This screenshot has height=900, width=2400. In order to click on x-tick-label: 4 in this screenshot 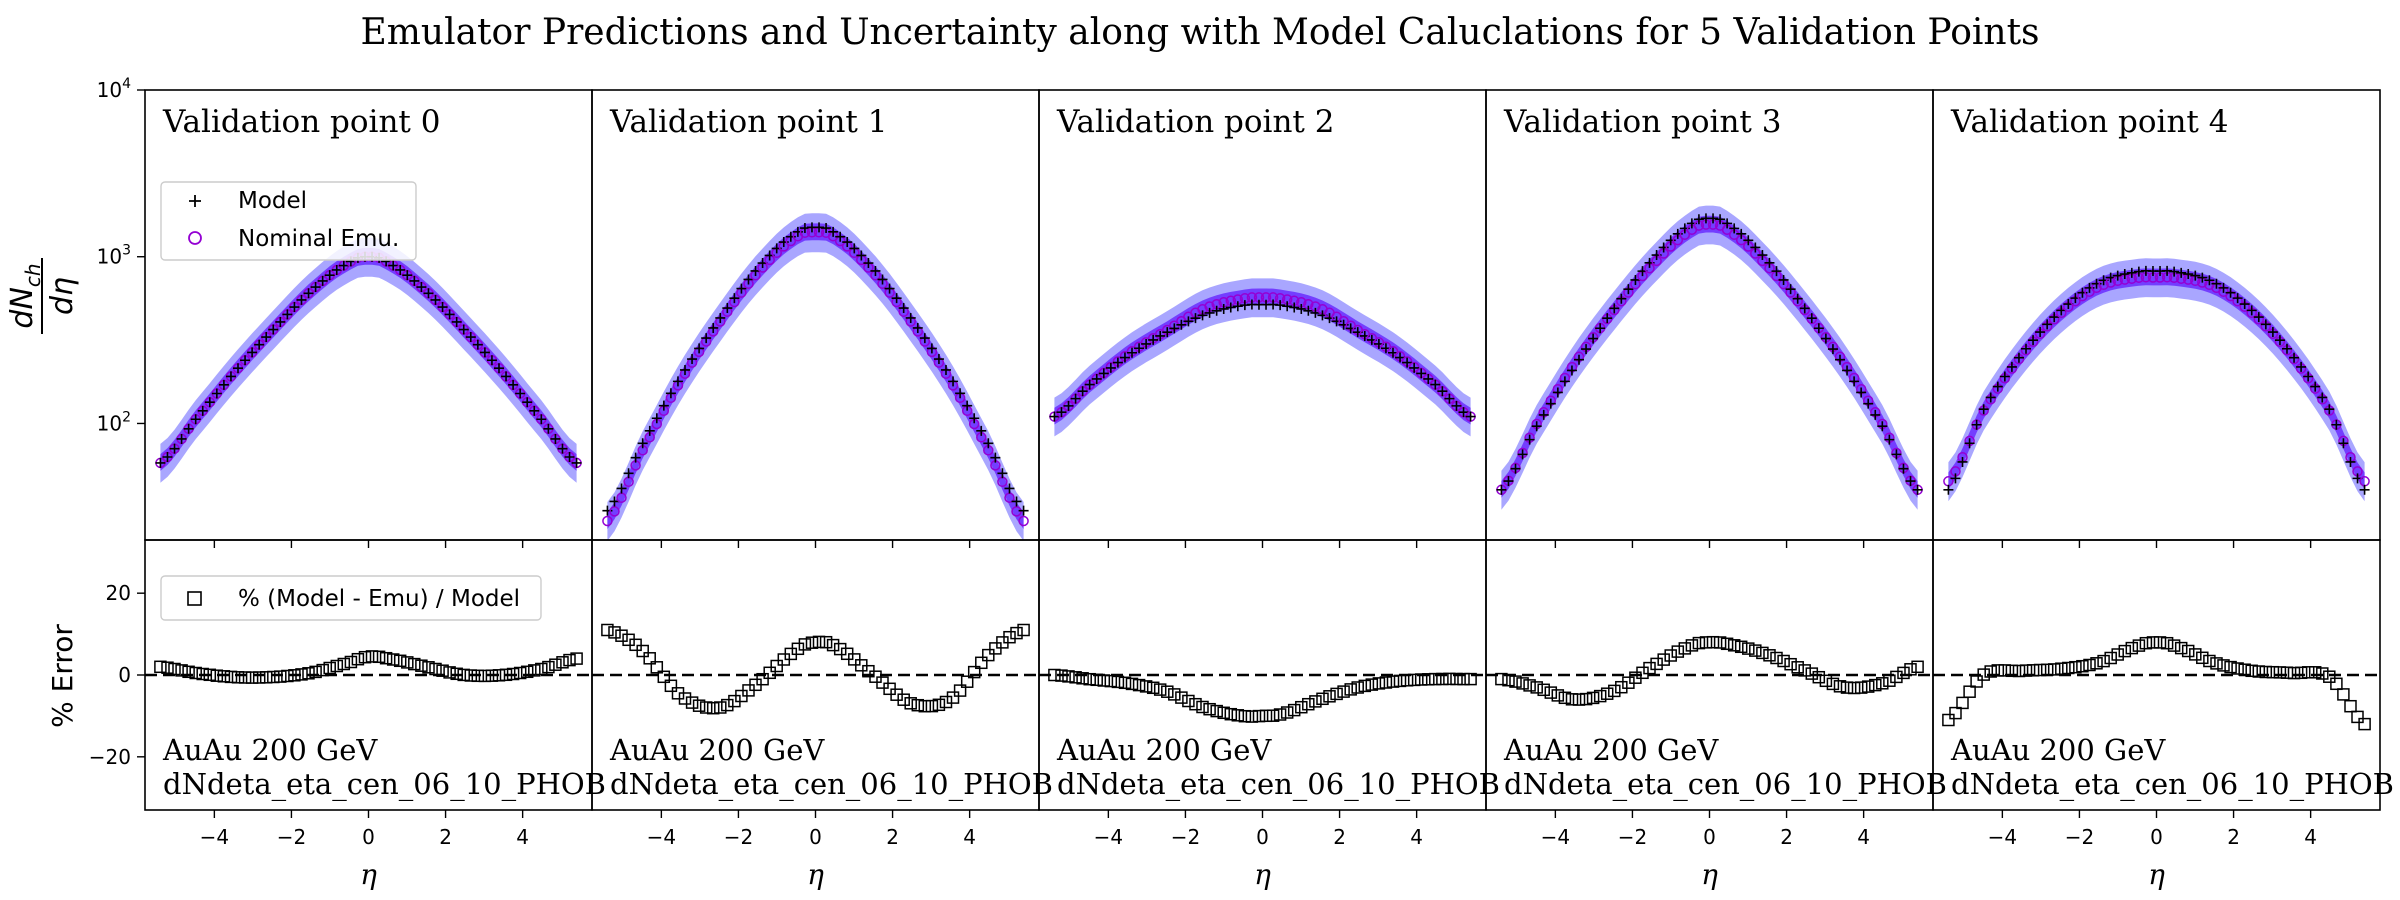, I will do `click(2310, 837)`.